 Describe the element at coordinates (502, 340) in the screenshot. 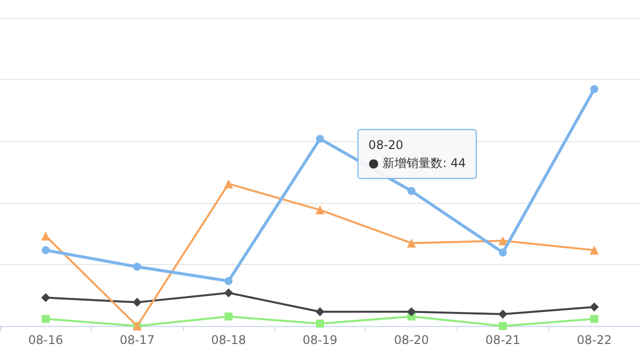

I see `x-tick-label: 08-21` at that location.